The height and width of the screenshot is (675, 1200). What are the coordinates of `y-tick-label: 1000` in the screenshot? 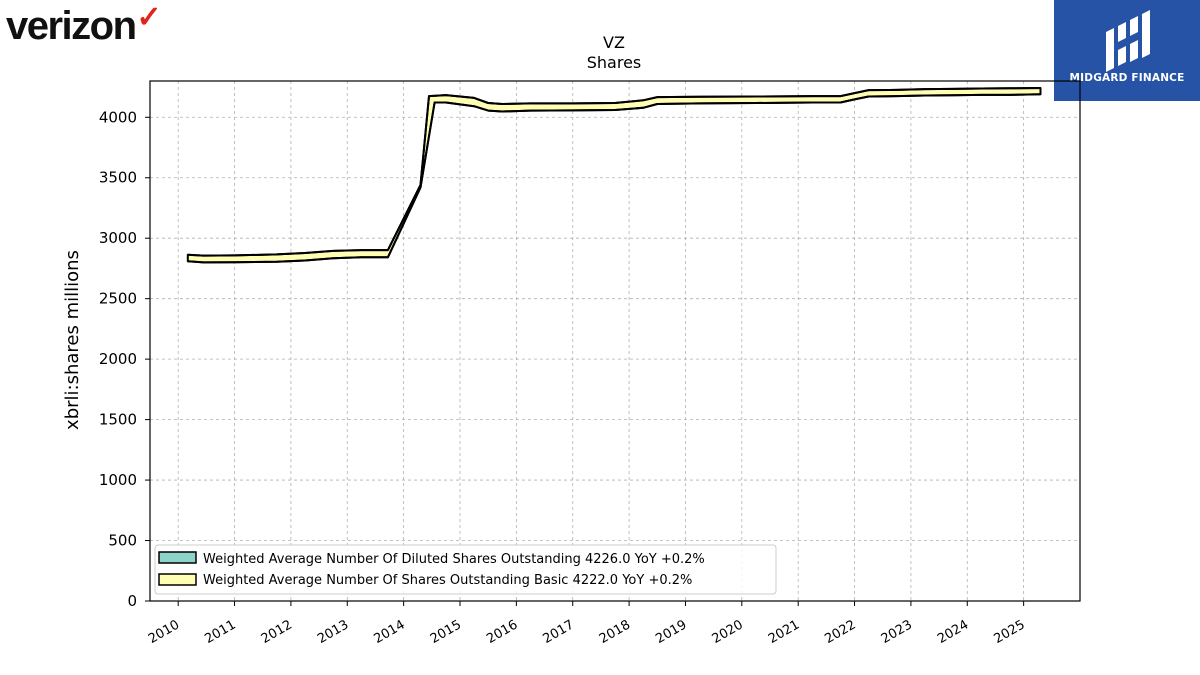 It's located at (118, 480).